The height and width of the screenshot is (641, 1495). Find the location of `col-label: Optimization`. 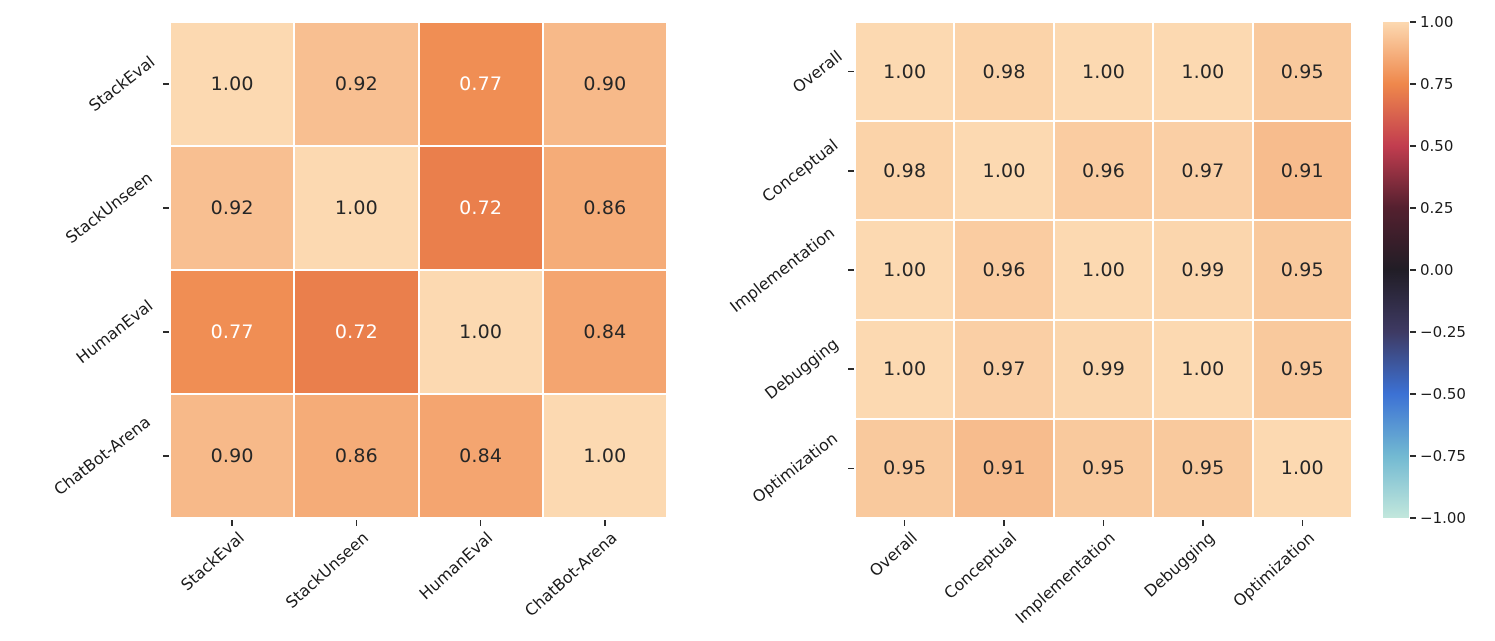

col-label: Optimization is located at coordinates (1274, 569).